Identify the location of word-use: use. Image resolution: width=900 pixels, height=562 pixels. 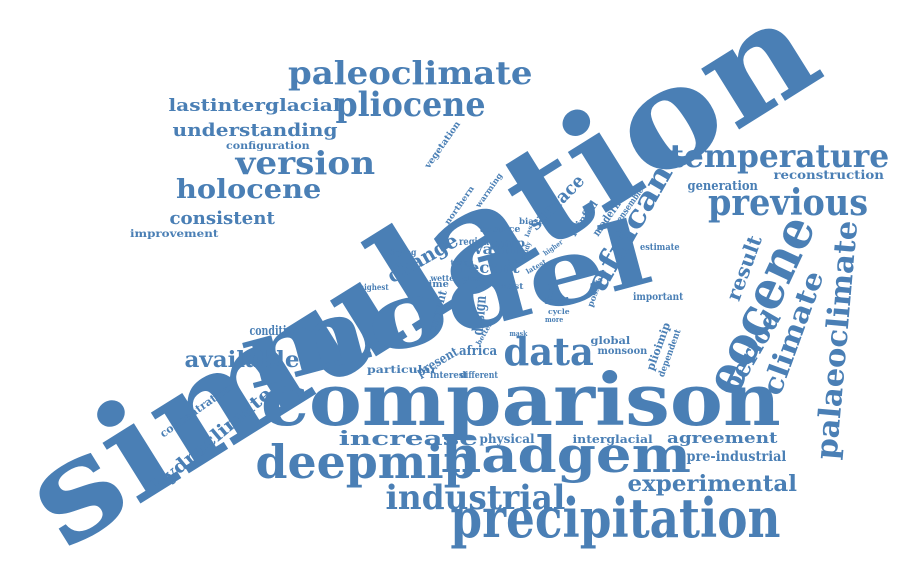
(515, 261).